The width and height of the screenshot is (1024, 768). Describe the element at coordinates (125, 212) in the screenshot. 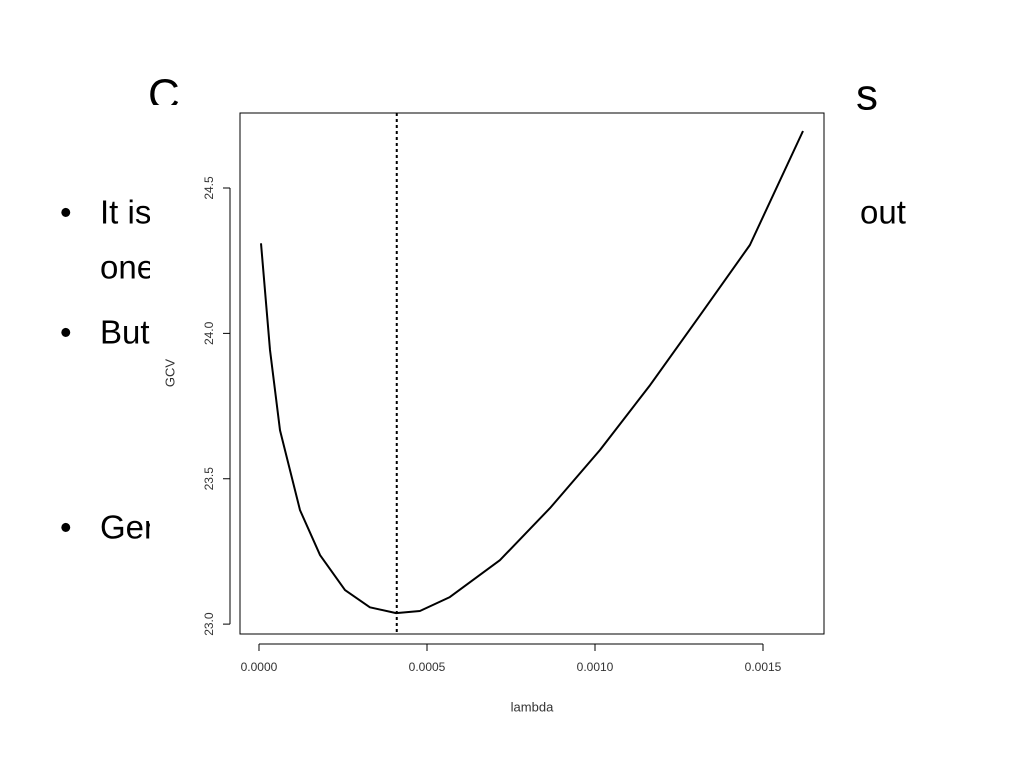

I see `bullet-text: It is` at that location.